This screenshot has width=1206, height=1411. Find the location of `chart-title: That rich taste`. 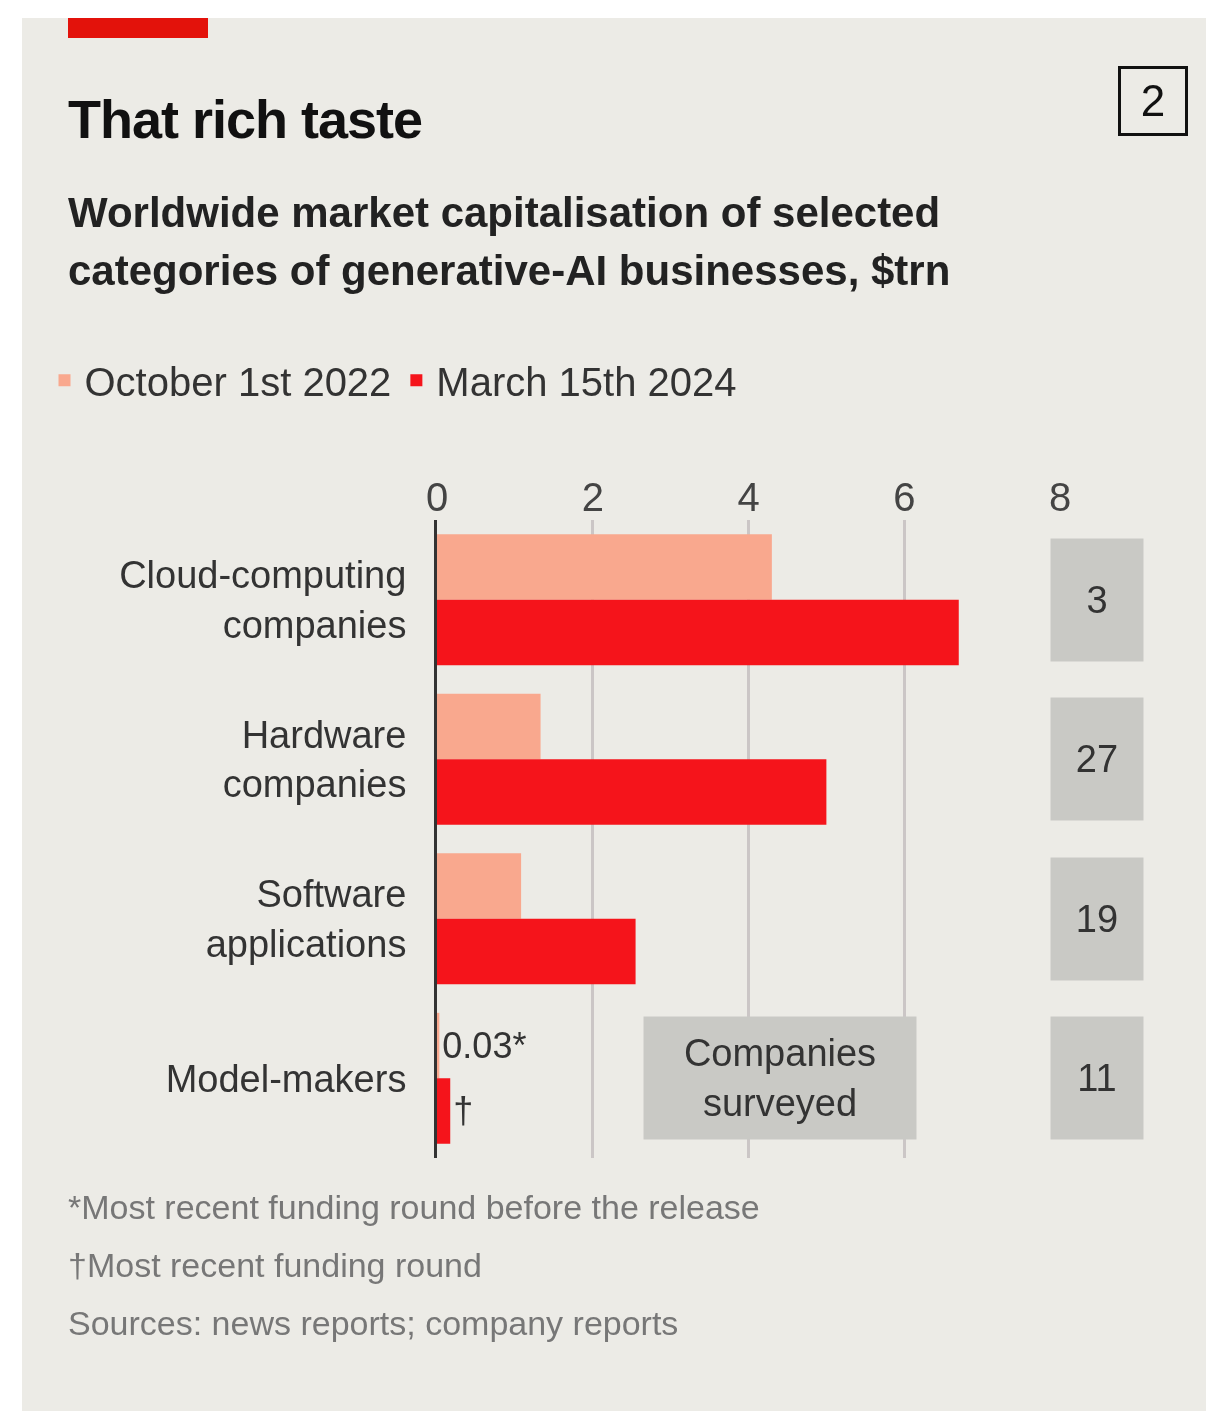

chart-title: That rich taste is located at coordinates (245, 119).